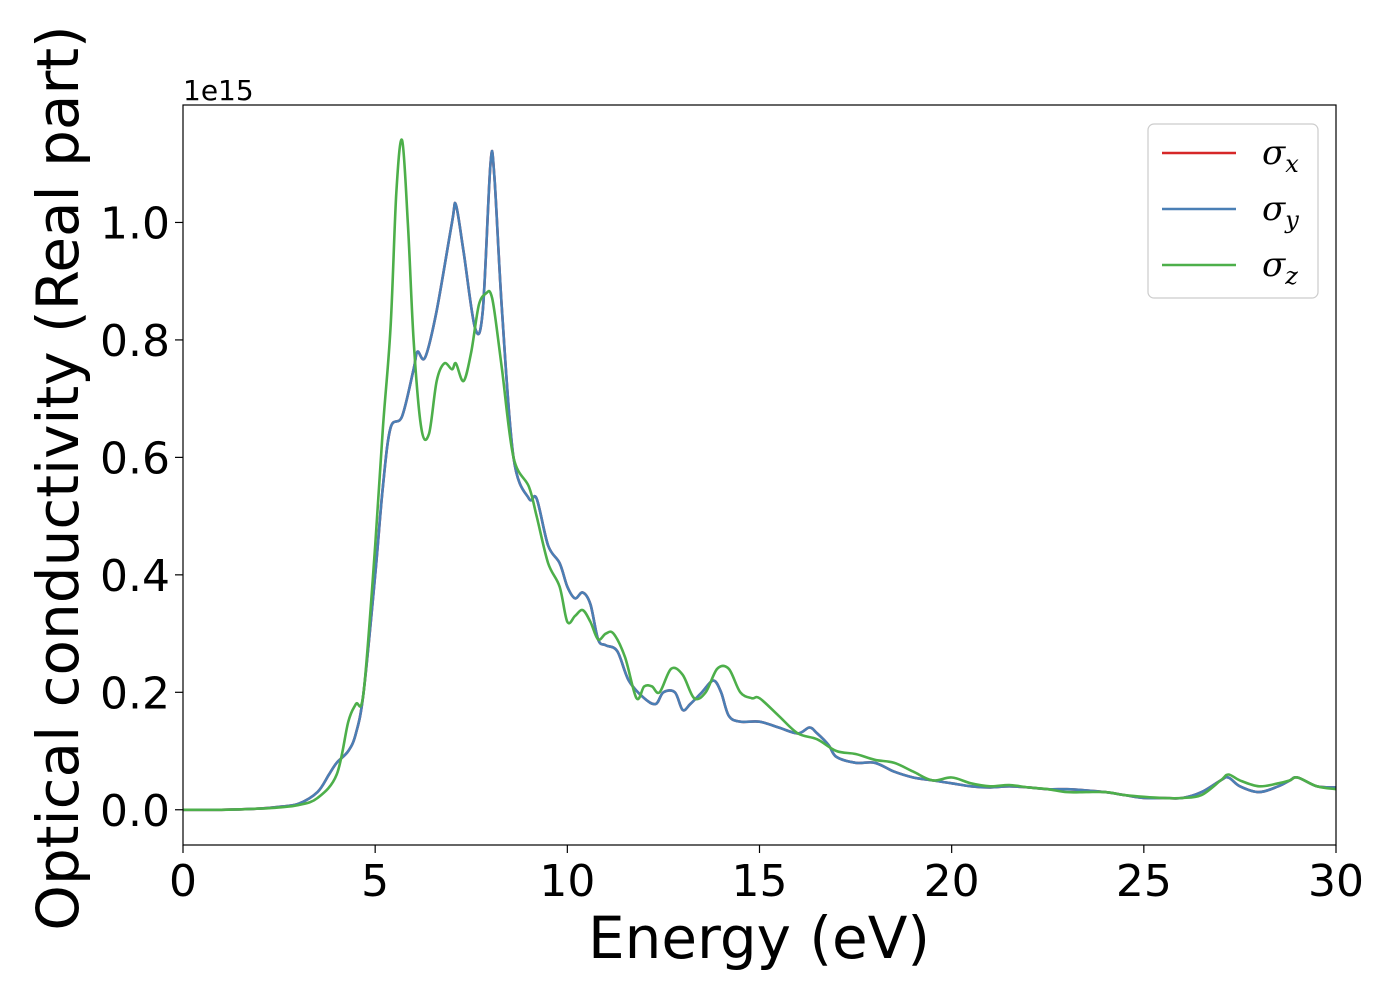 Image resolution: width=1400 pixels, height=1000 pixels. What do you see at coordinates (1336, 881) in the screenshot?
I see `x-tick-label: 30` at bounding box center [1336, 881].